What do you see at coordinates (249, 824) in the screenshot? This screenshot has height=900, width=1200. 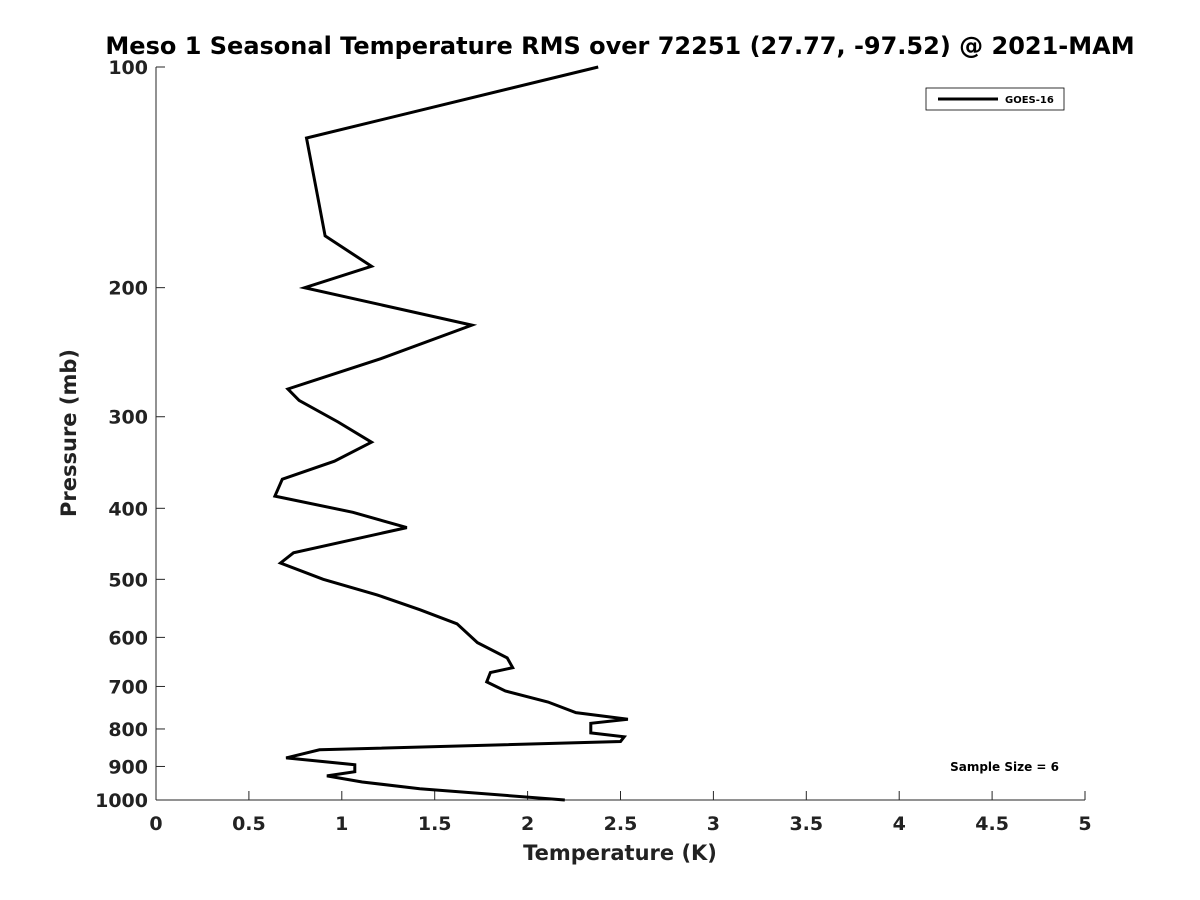 I see `x-tick-label: 0.5` at bounding box center [249, 824].